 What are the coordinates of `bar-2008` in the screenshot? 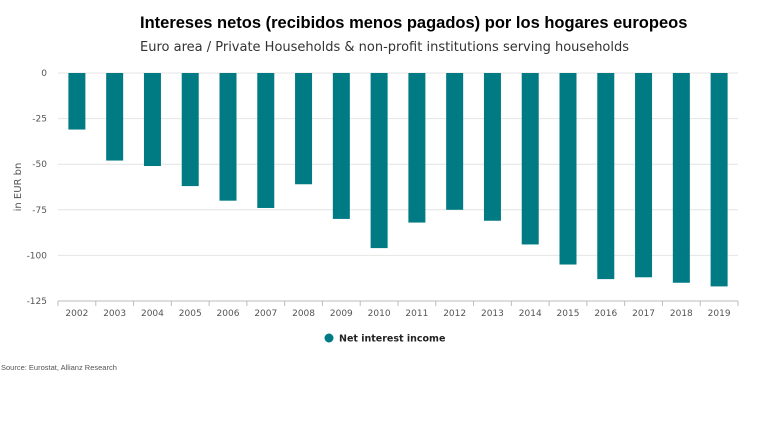 It's located at (304, 129).